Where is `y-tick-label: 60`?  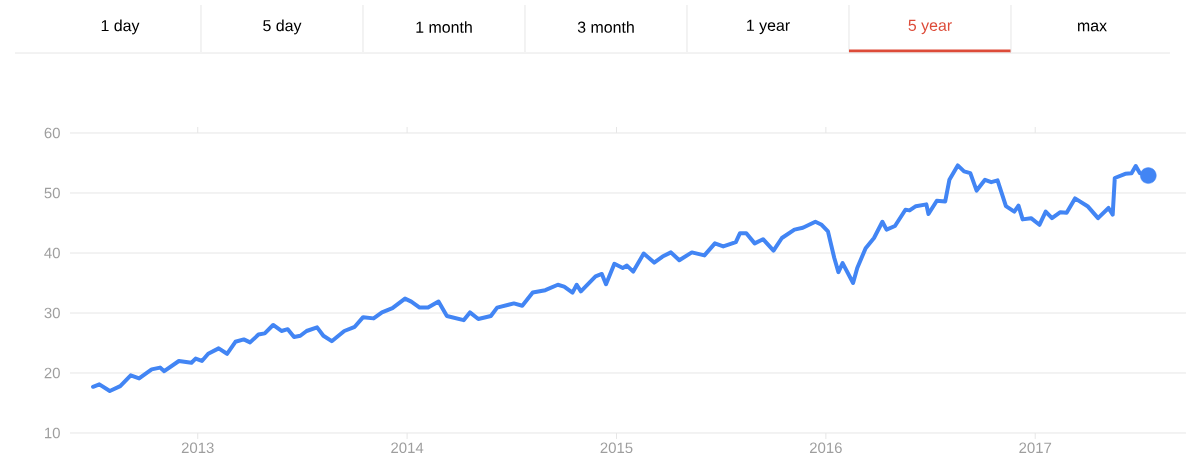
y-tick-label: 60 is located at coordinates (52, 133).